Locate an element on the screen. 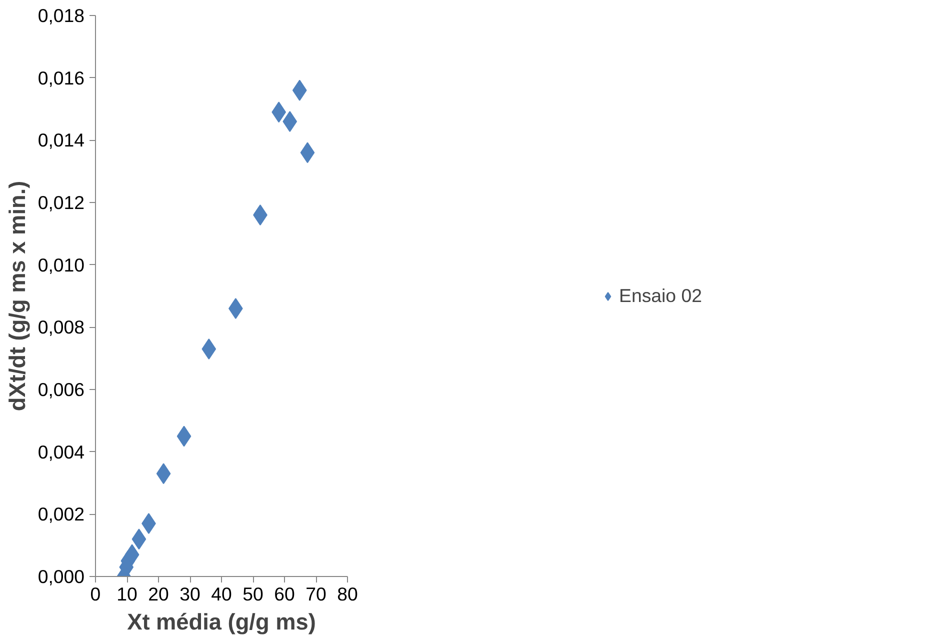 This screenshot has width=952, height=637. x-axis-title: Xt média (g/g ms) is located at coordinates (221, 621).